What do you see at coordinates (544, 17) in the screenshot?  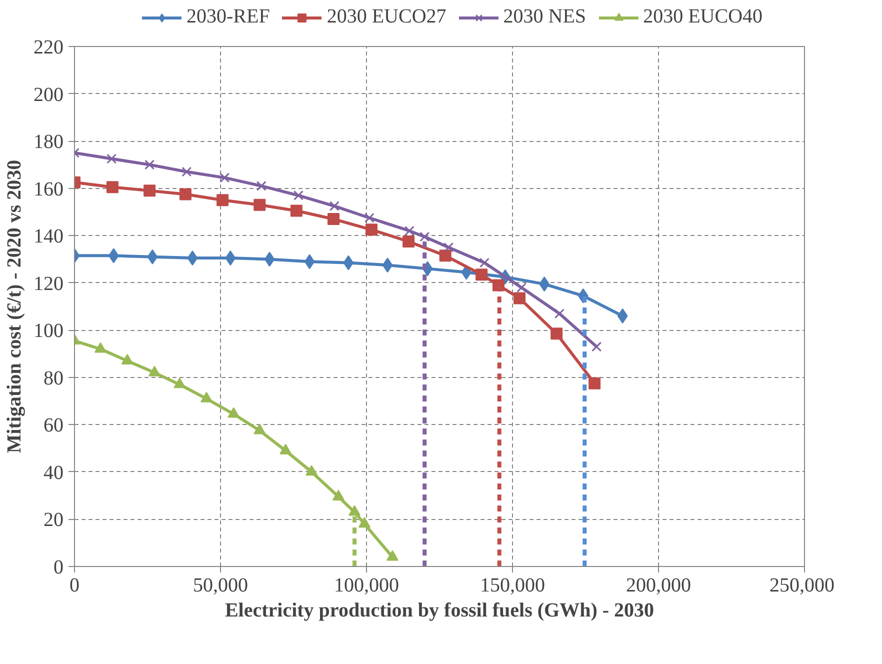 I see `legend-label: 2030 NES` at bounding box center [544, 17].